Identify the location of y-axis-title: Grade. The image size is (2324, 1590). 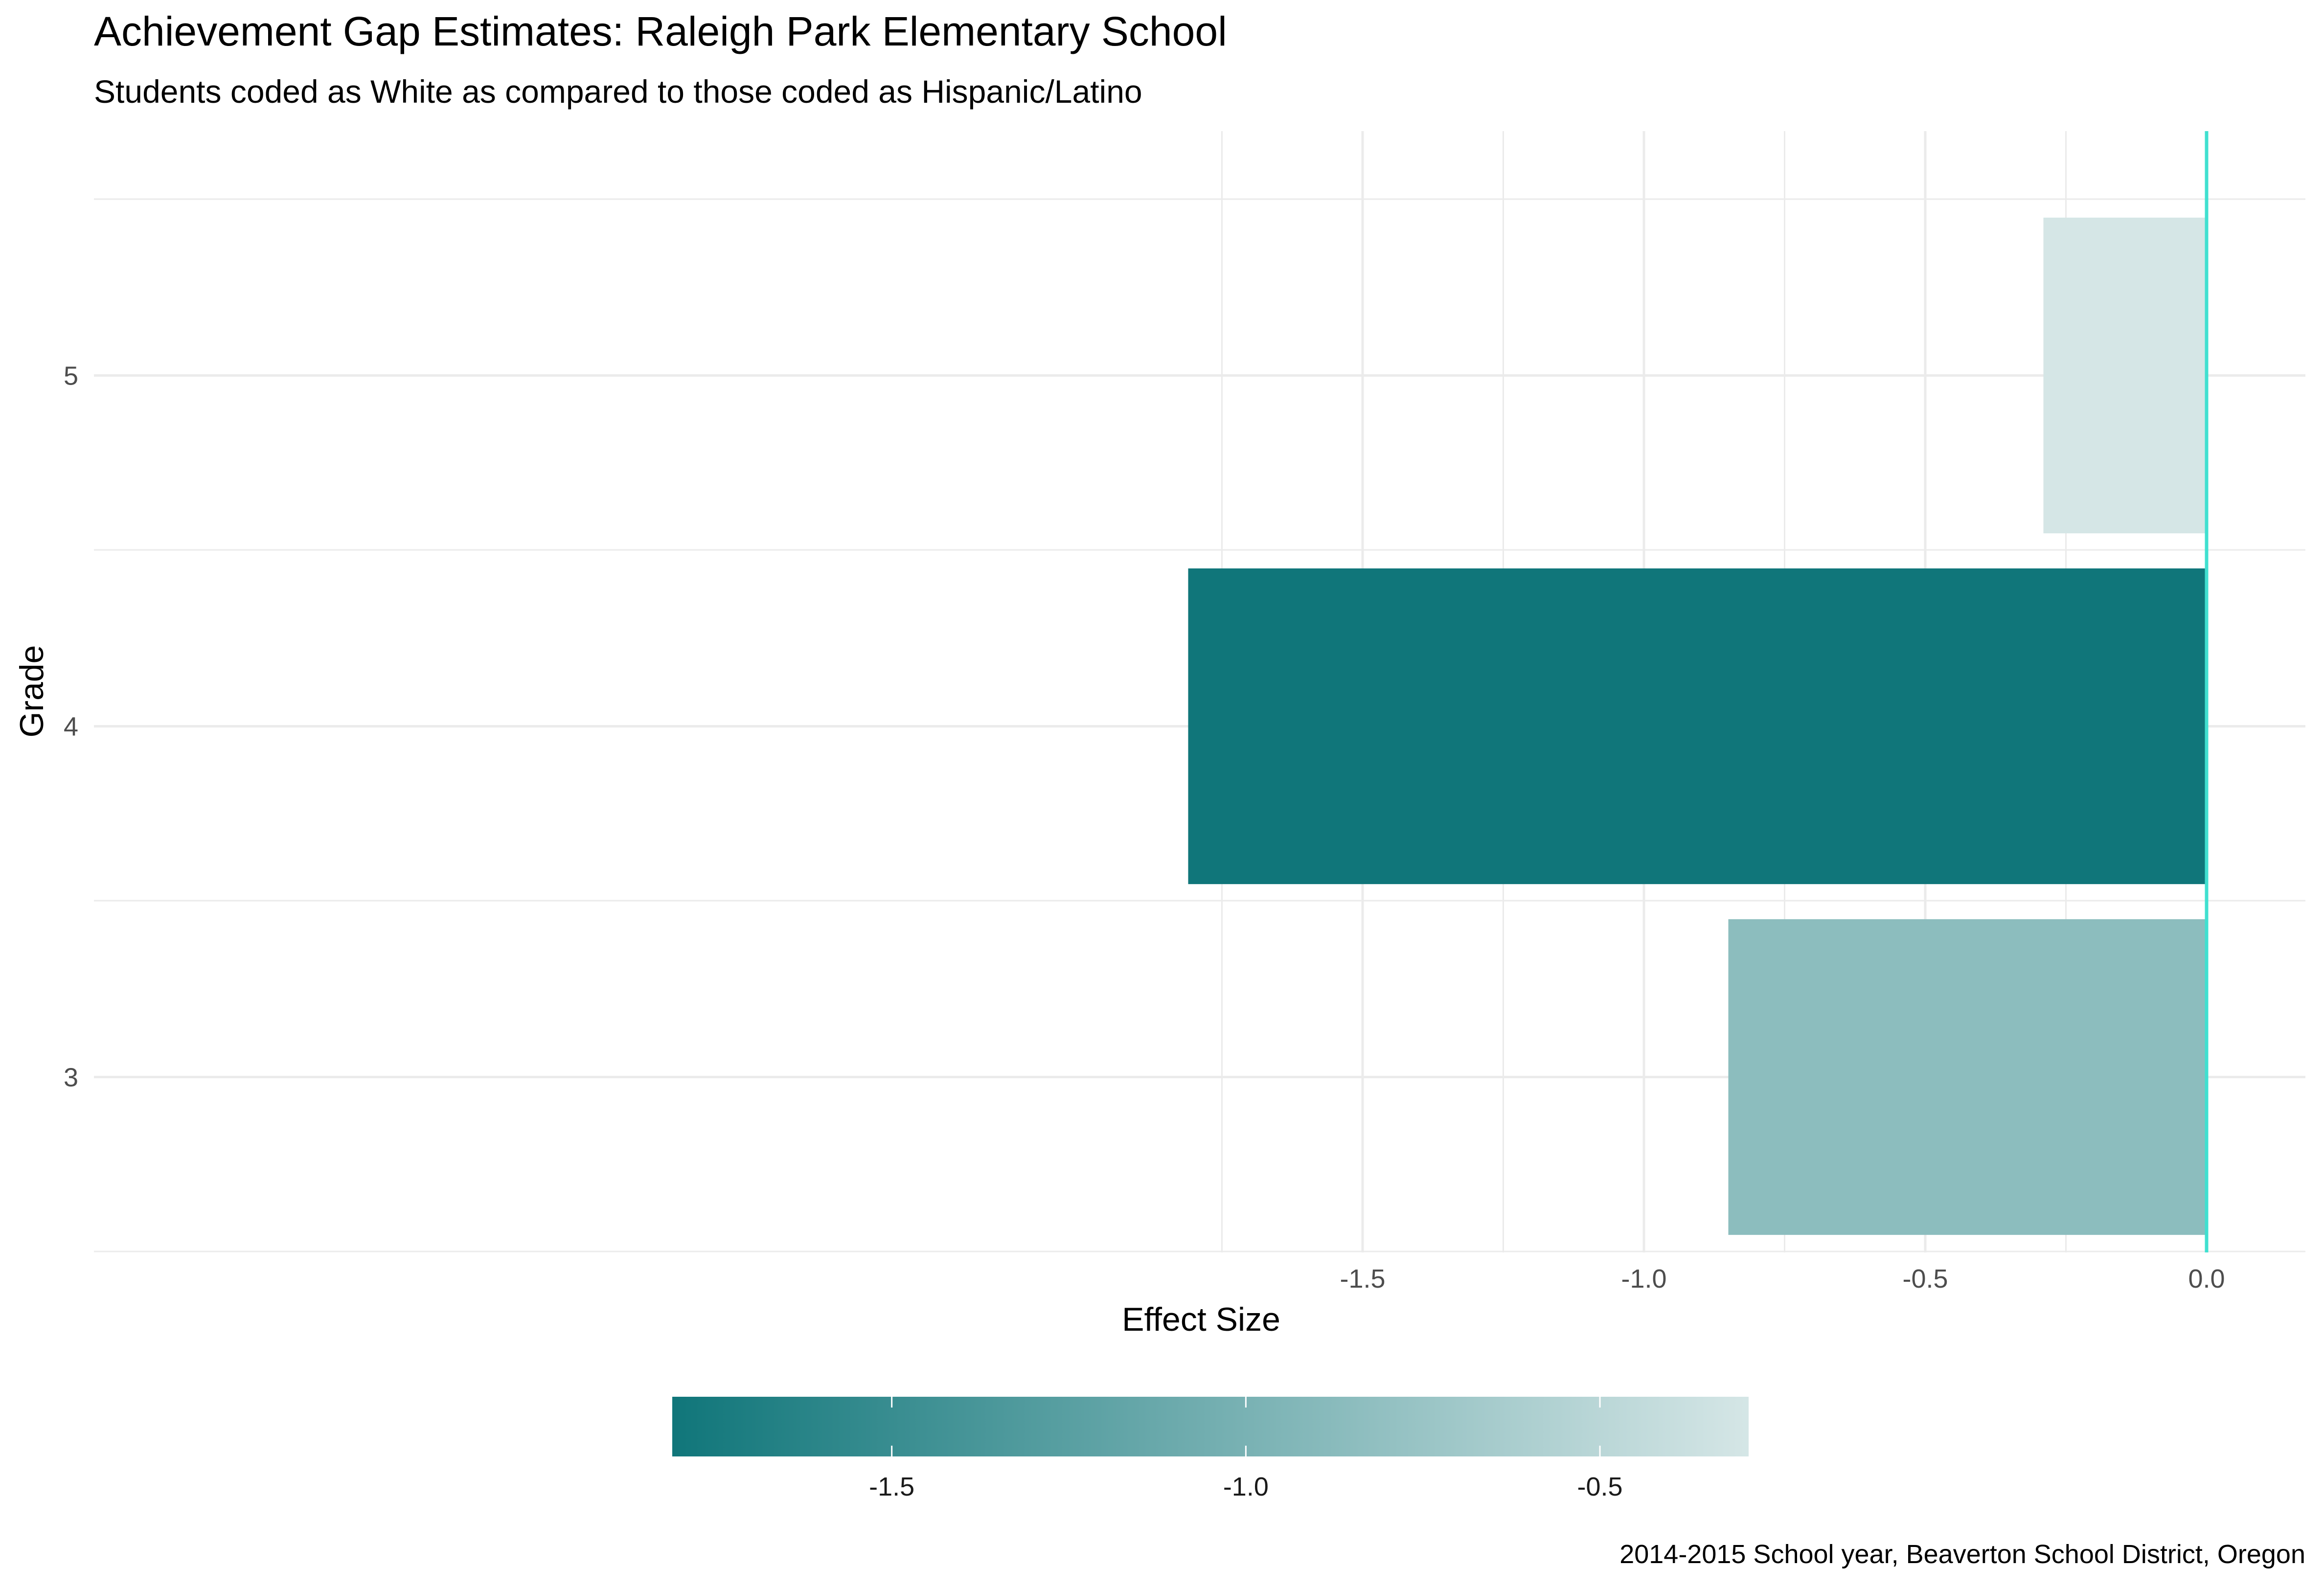
(32, 692).